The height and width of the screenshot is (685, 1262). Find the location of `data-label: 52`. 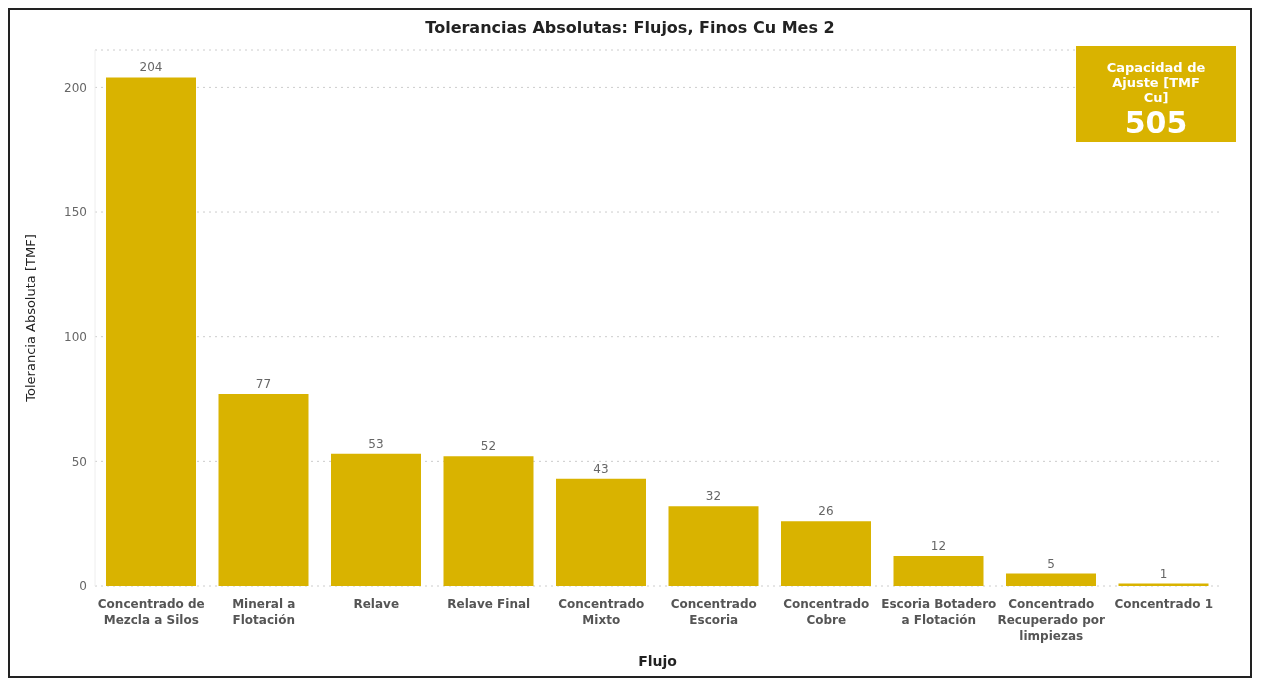

data-label: 52 is located at coordinates (488, 446).